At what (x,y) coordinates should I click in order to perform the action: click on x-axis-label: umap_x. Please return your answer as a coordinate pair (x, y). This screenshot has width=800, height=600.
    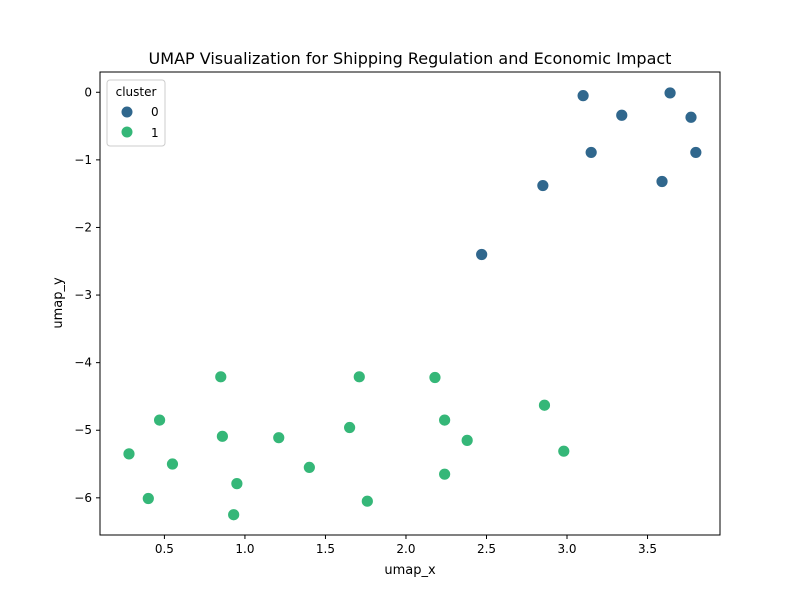
    Looking at the image, I should click on (410, 570).